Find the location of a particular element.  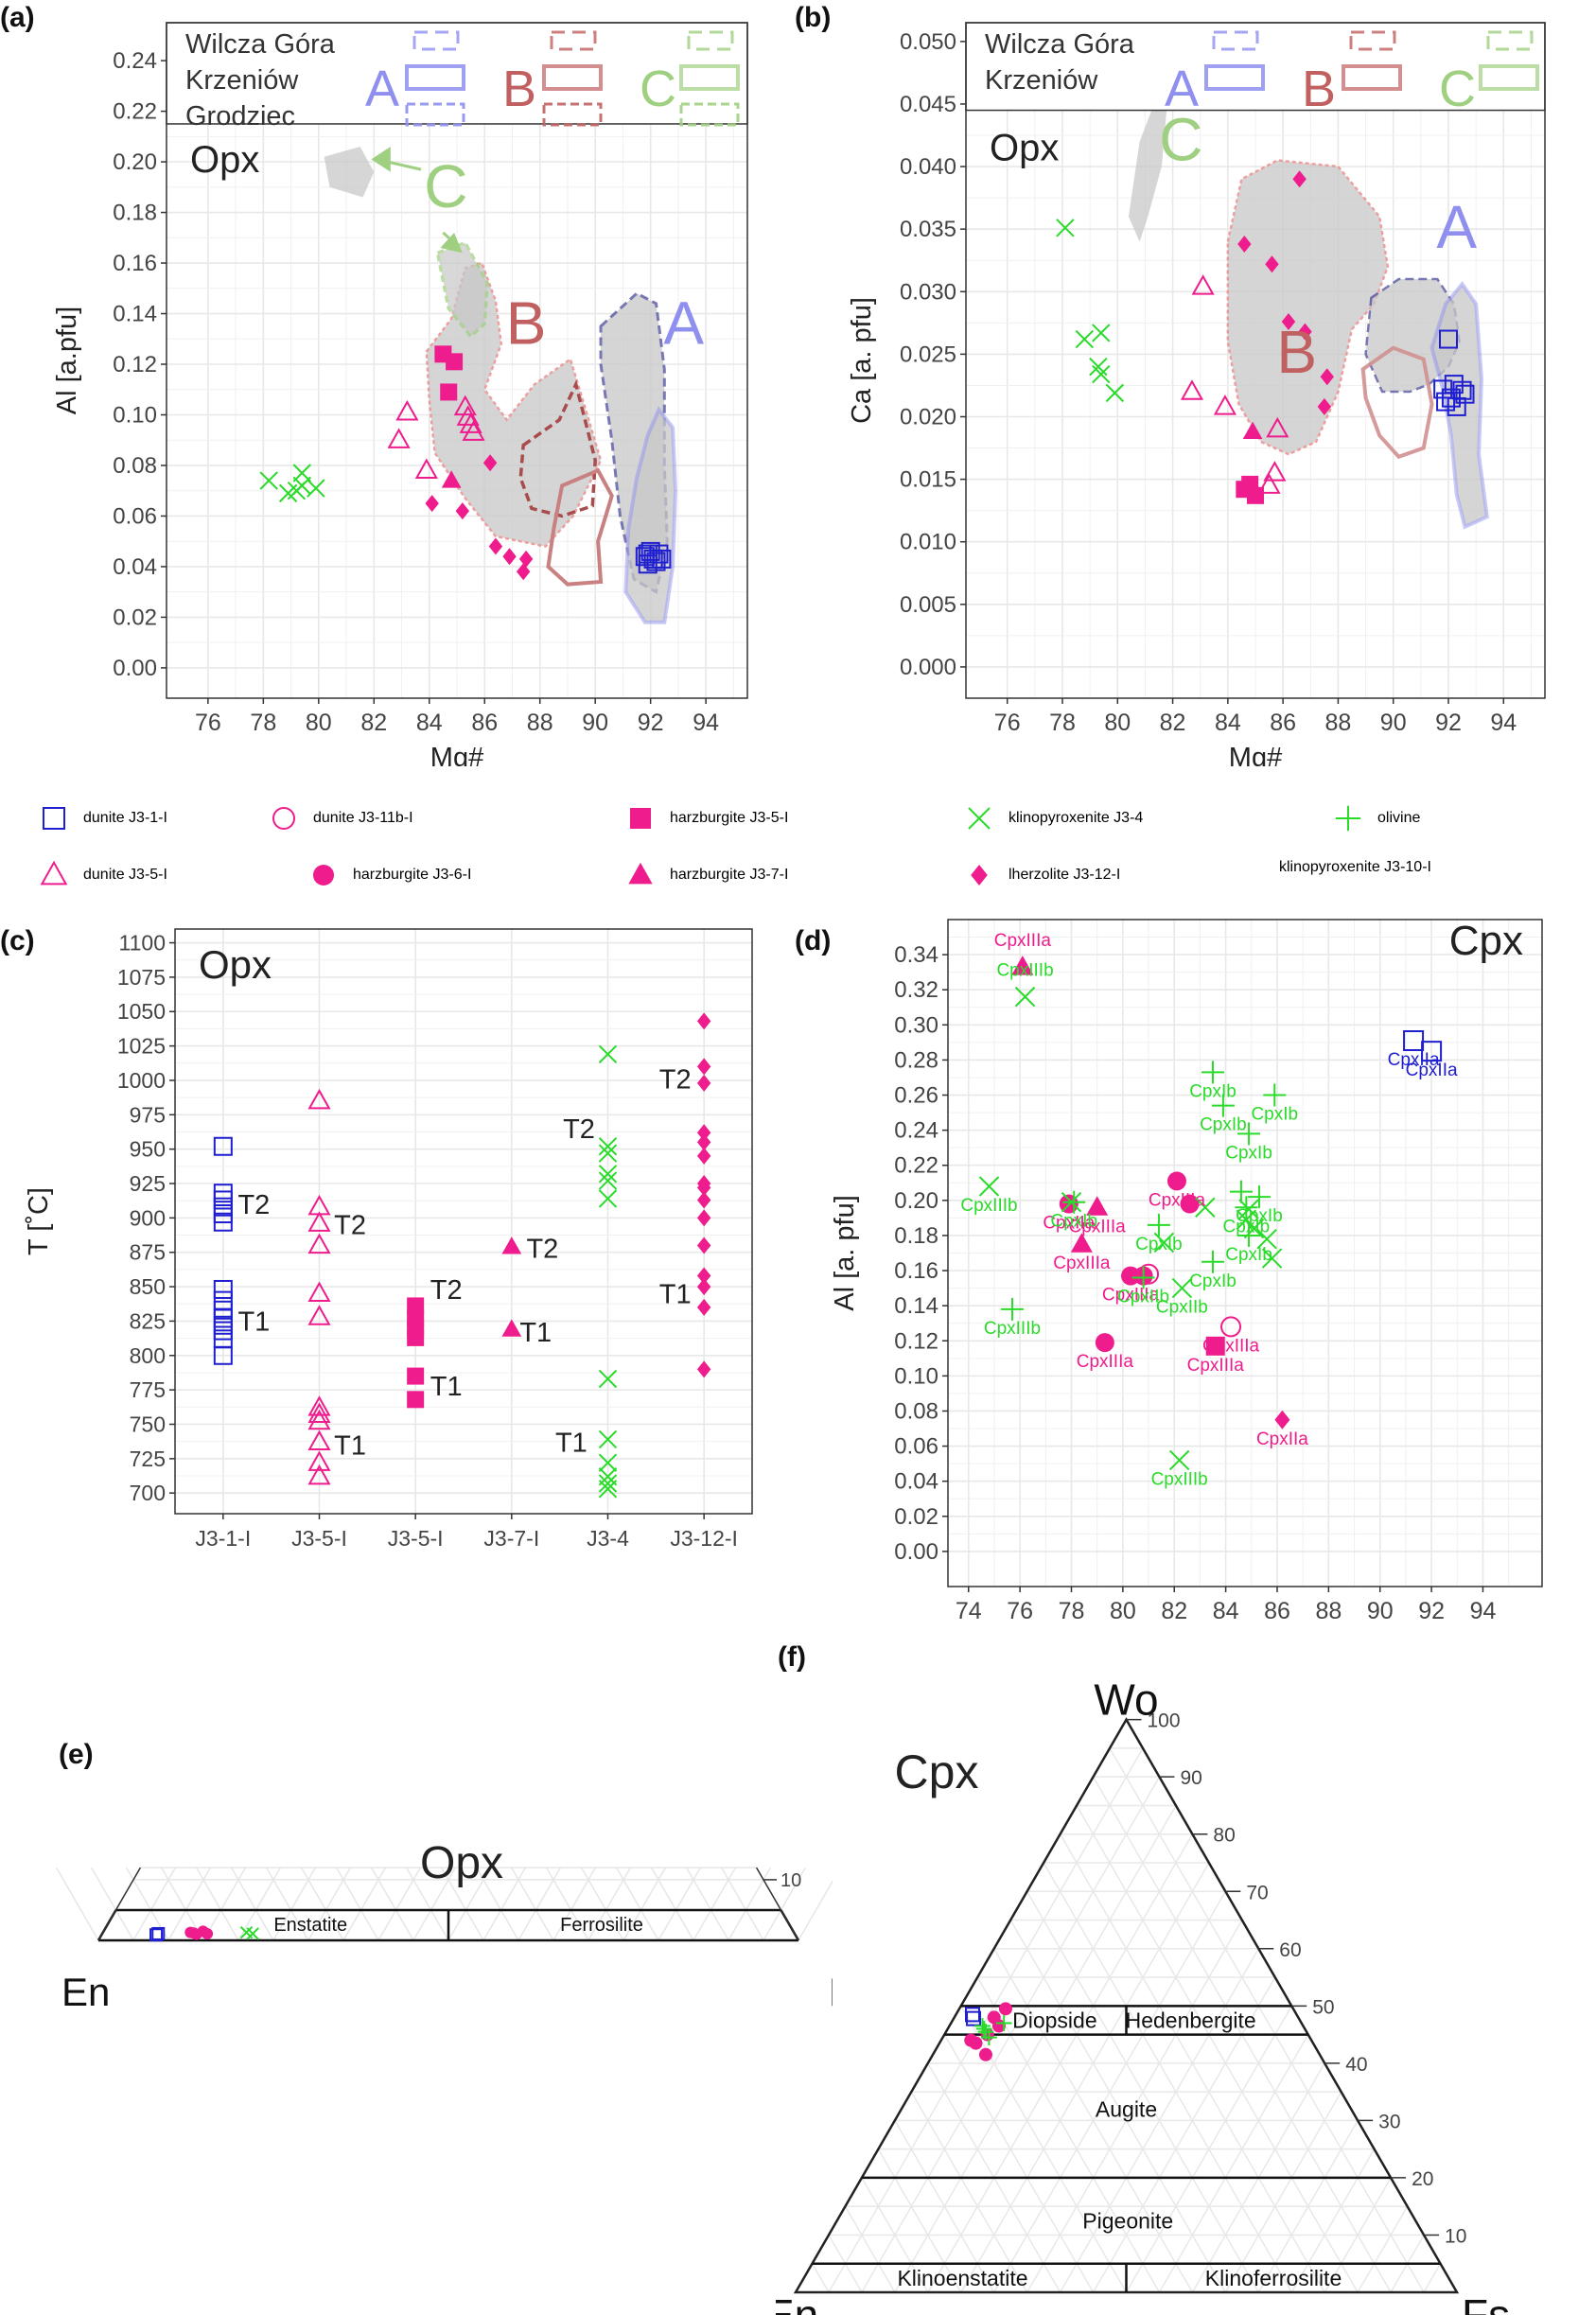

x-tick-label: 74 is located at coordinates (969, 1611).